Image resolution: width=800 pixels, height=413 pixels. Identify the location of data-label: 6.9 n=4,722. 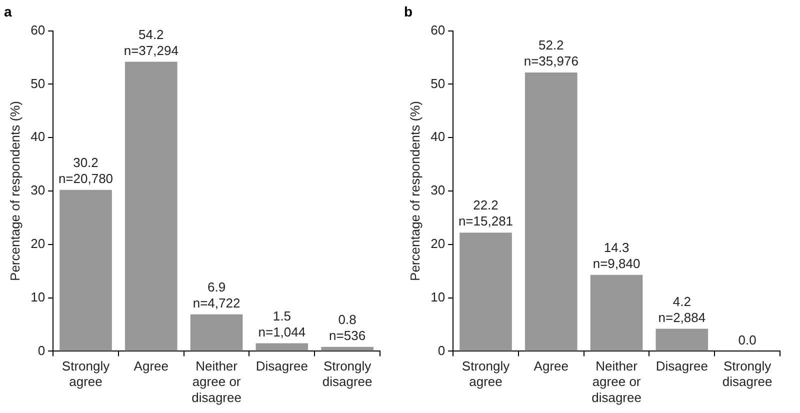
(216, 294).